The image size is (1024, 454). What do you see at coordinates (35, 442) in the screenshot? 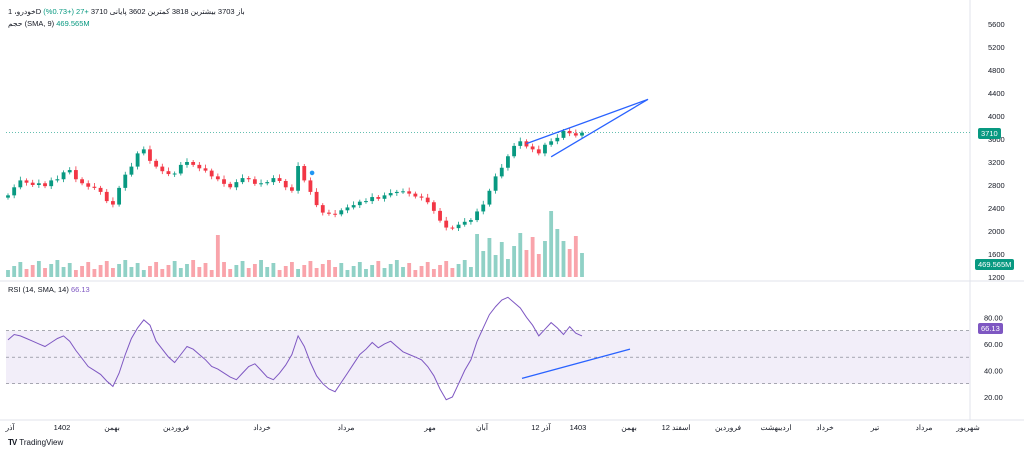
I see `tradingview-brand: TV TradingView` at bounding box center [35, 442].